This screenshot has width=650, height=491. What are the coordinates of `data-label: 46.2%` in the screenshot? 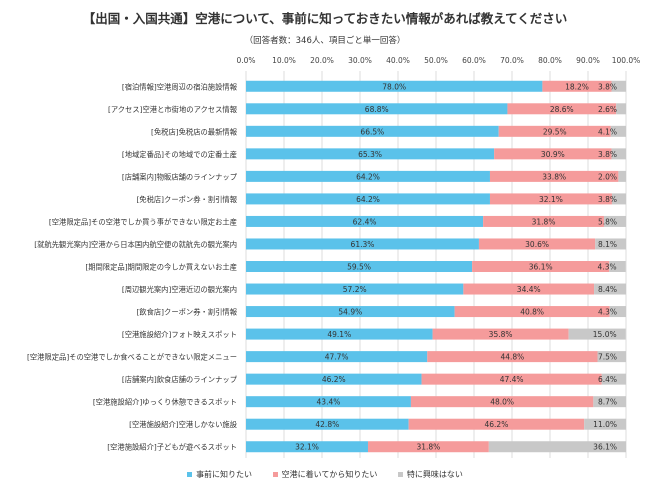 It's located at (497, 424).